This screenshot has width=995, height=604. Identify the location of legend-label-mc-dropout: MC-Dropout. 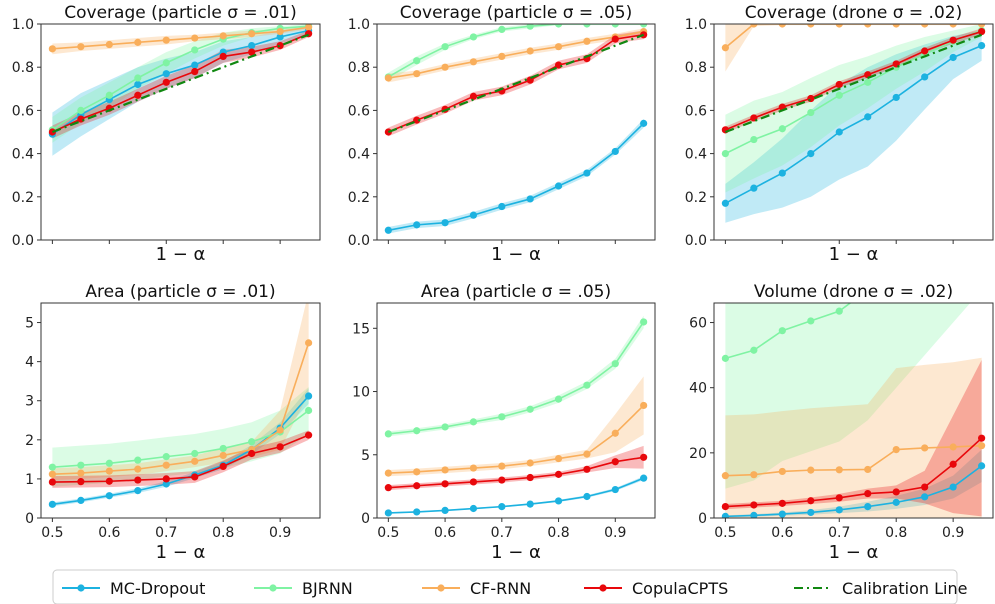
(157, 588).